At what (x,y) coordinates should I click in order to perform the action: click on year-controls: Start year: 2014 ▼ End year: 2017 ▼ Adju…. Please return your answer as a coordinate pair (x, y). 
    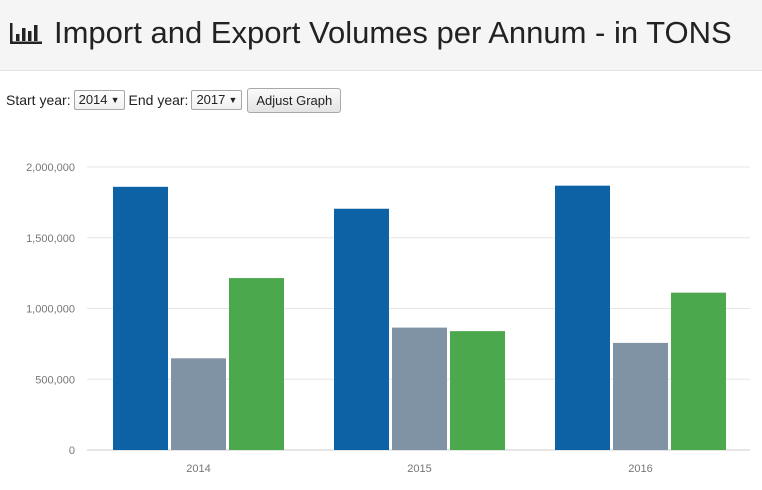
    Looking at the image, I should click on (174, 100).